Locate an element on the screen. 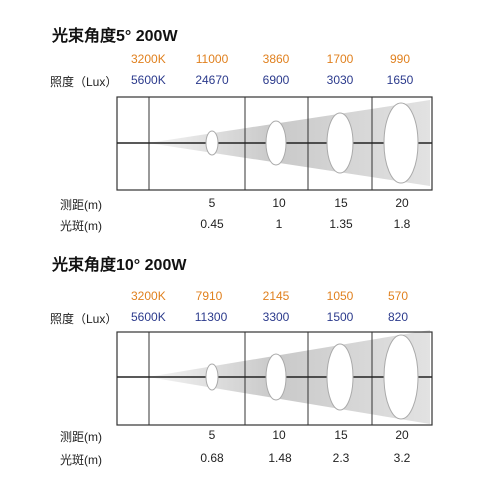 This screenshot has height=487, width=487. spot-20: 3.2 is located at coordinates (402, 458).